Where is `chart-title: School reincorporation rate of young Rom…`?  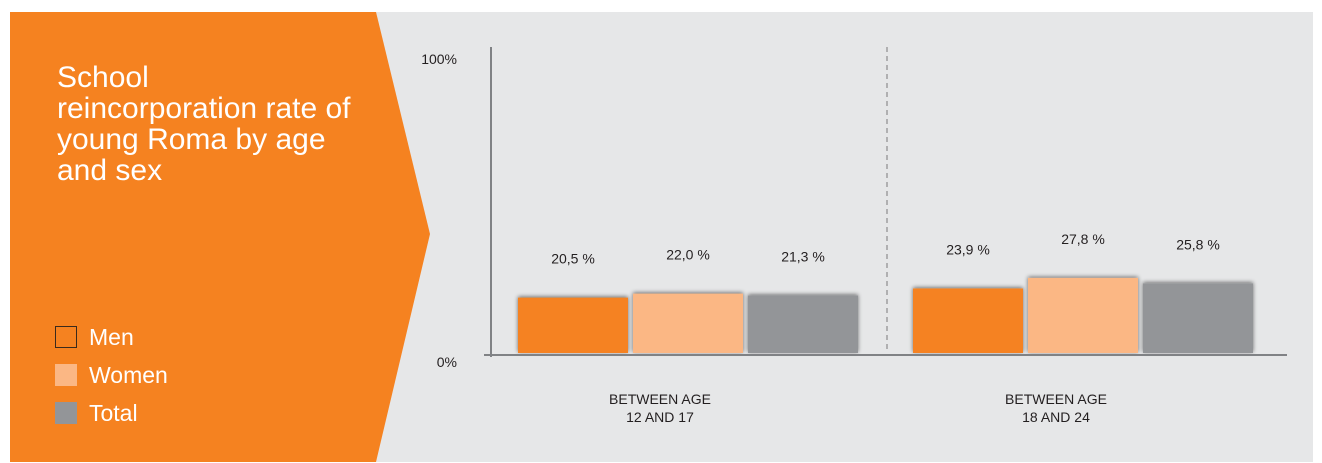 chart-title: School reincorporation rate of young Rom… is located at coordinates (204, 124).